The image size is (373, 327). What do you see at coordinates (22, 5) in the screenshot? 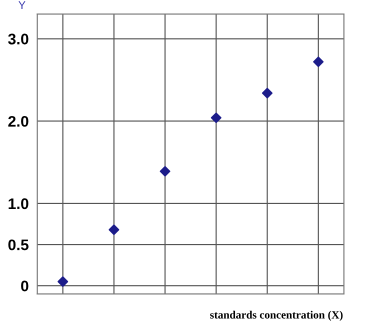
I see `y-axis-title: Y` at bounding box center [22, 5].